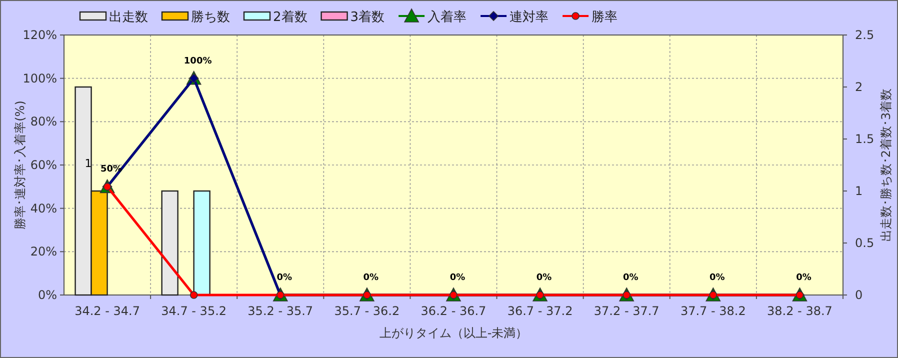 The height and width of the screenshot is (358, 898). I want to click on y-tick-label: 80%, so click(43, 121).